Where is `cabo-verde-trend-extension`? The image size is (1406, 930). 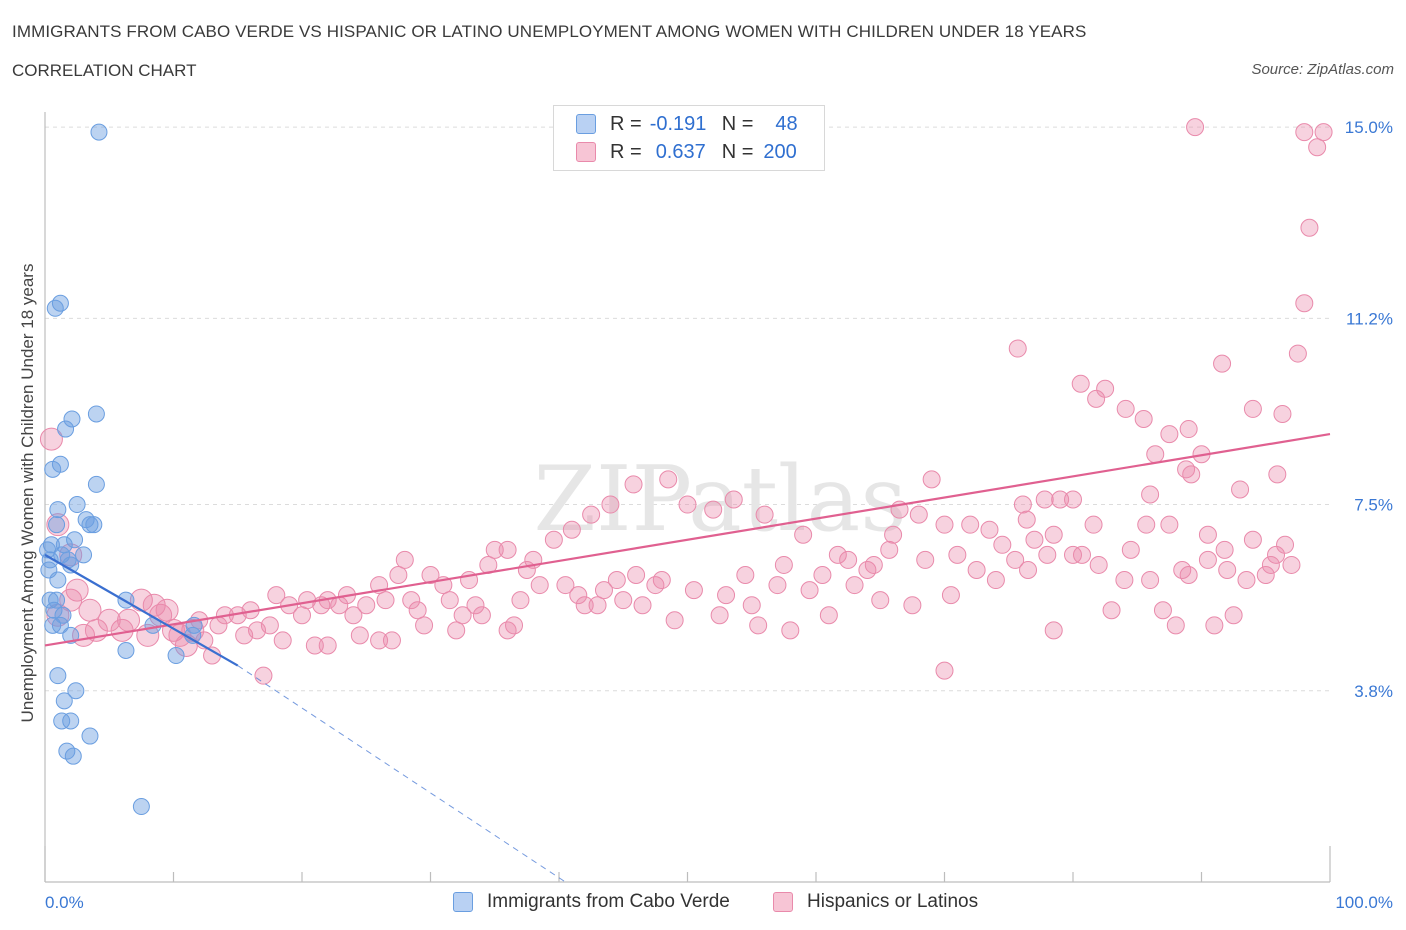 cabo-verde-trend-extension is located at coordinates (401, 774).